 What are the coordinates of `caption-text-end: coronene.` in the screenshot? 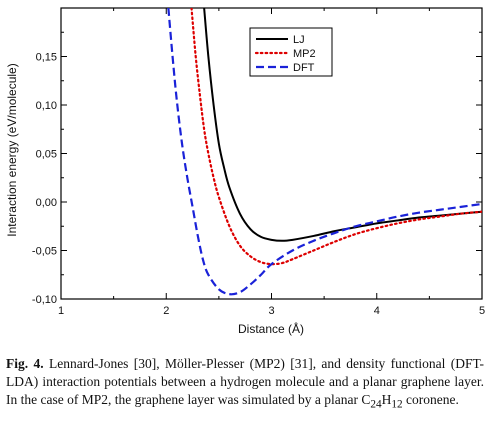 It's located at (430, 399).